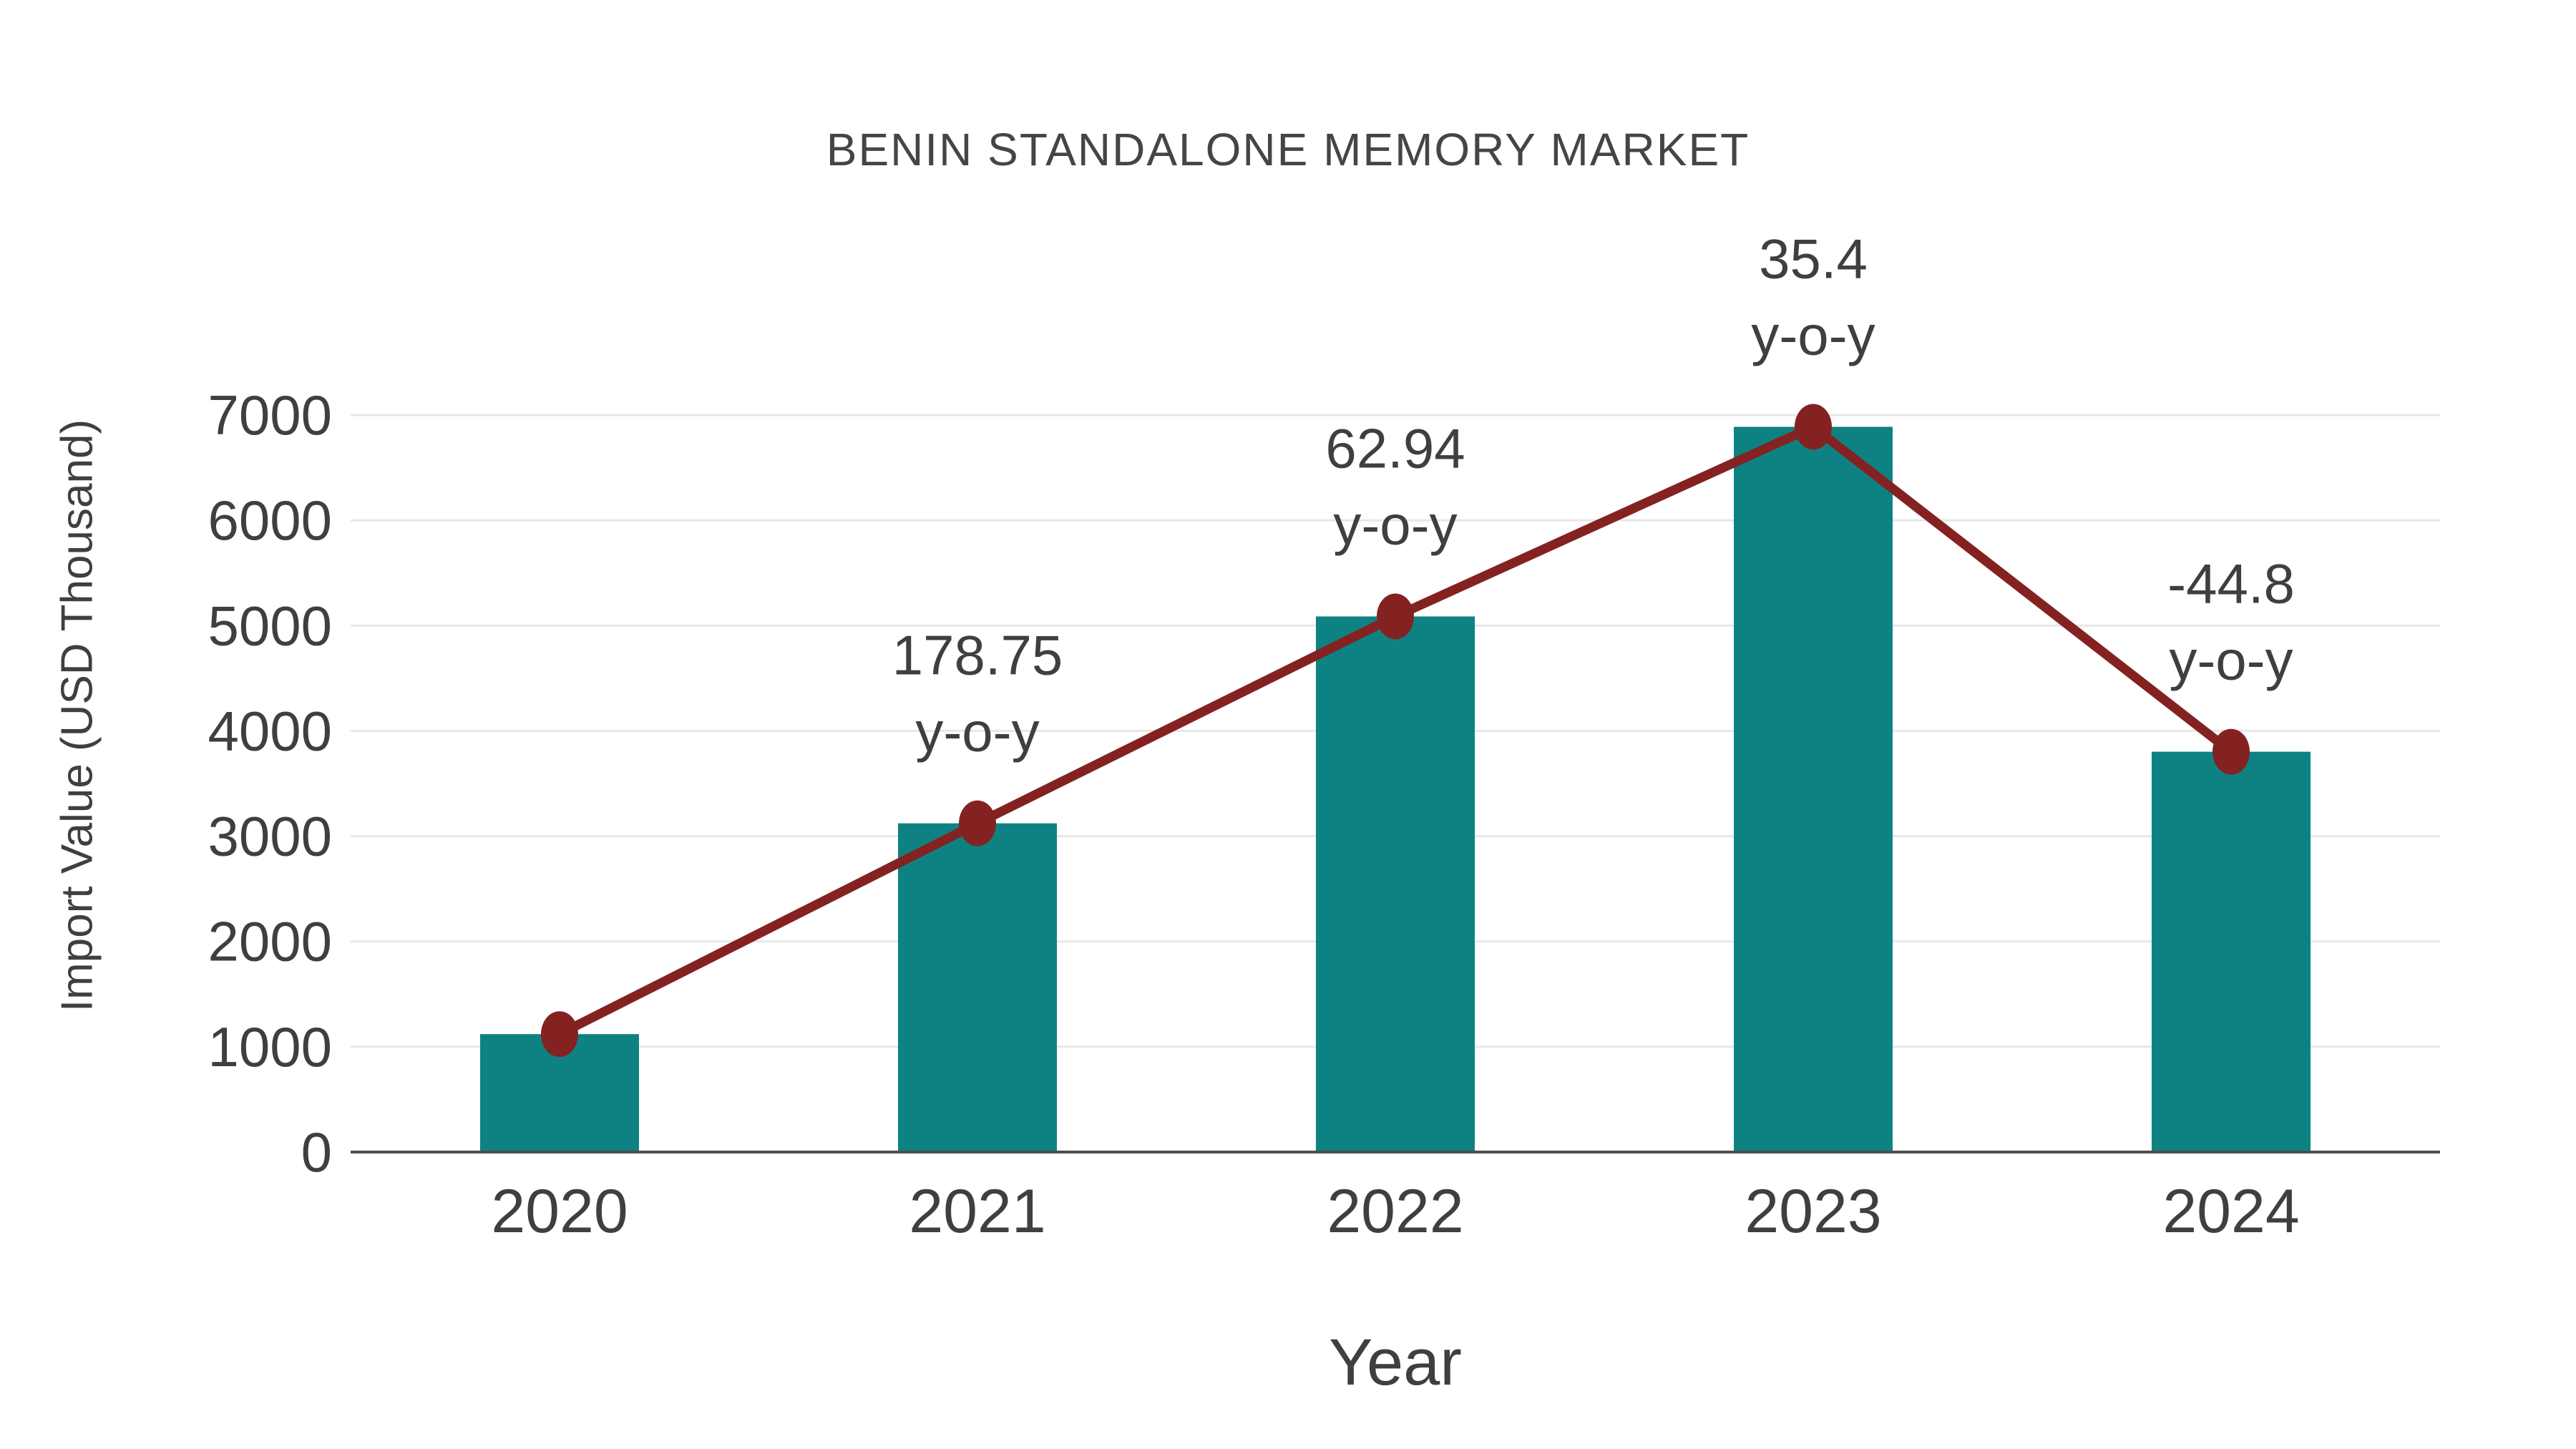 Image resolution: width=2576 pixels, height=1449 pixels. Describe the element at coordinates (270, 836) in the screenshot. I see `y-tick-label: 3000` at that location.